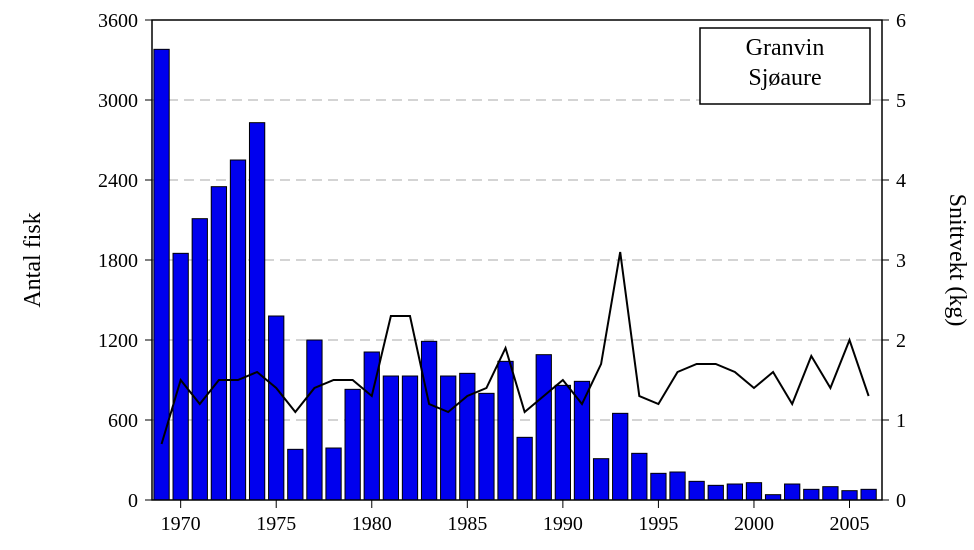 The height and width of the screenshot is (550, 974). I want to click on annotation-box, so click(785, 66).